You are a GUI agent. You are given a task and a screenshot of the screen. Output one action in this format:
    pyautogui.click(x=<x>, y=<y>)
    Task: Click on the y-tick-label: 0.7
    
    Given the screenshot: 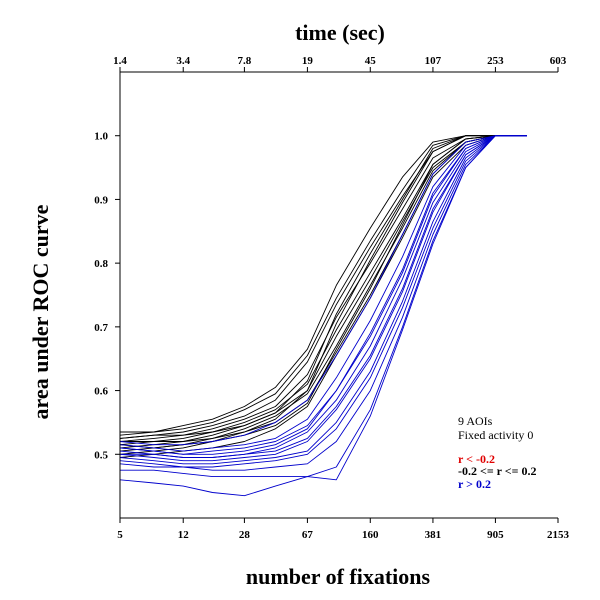 What is the action you would take?
    pyautogui.click(x=101, y=328)
    